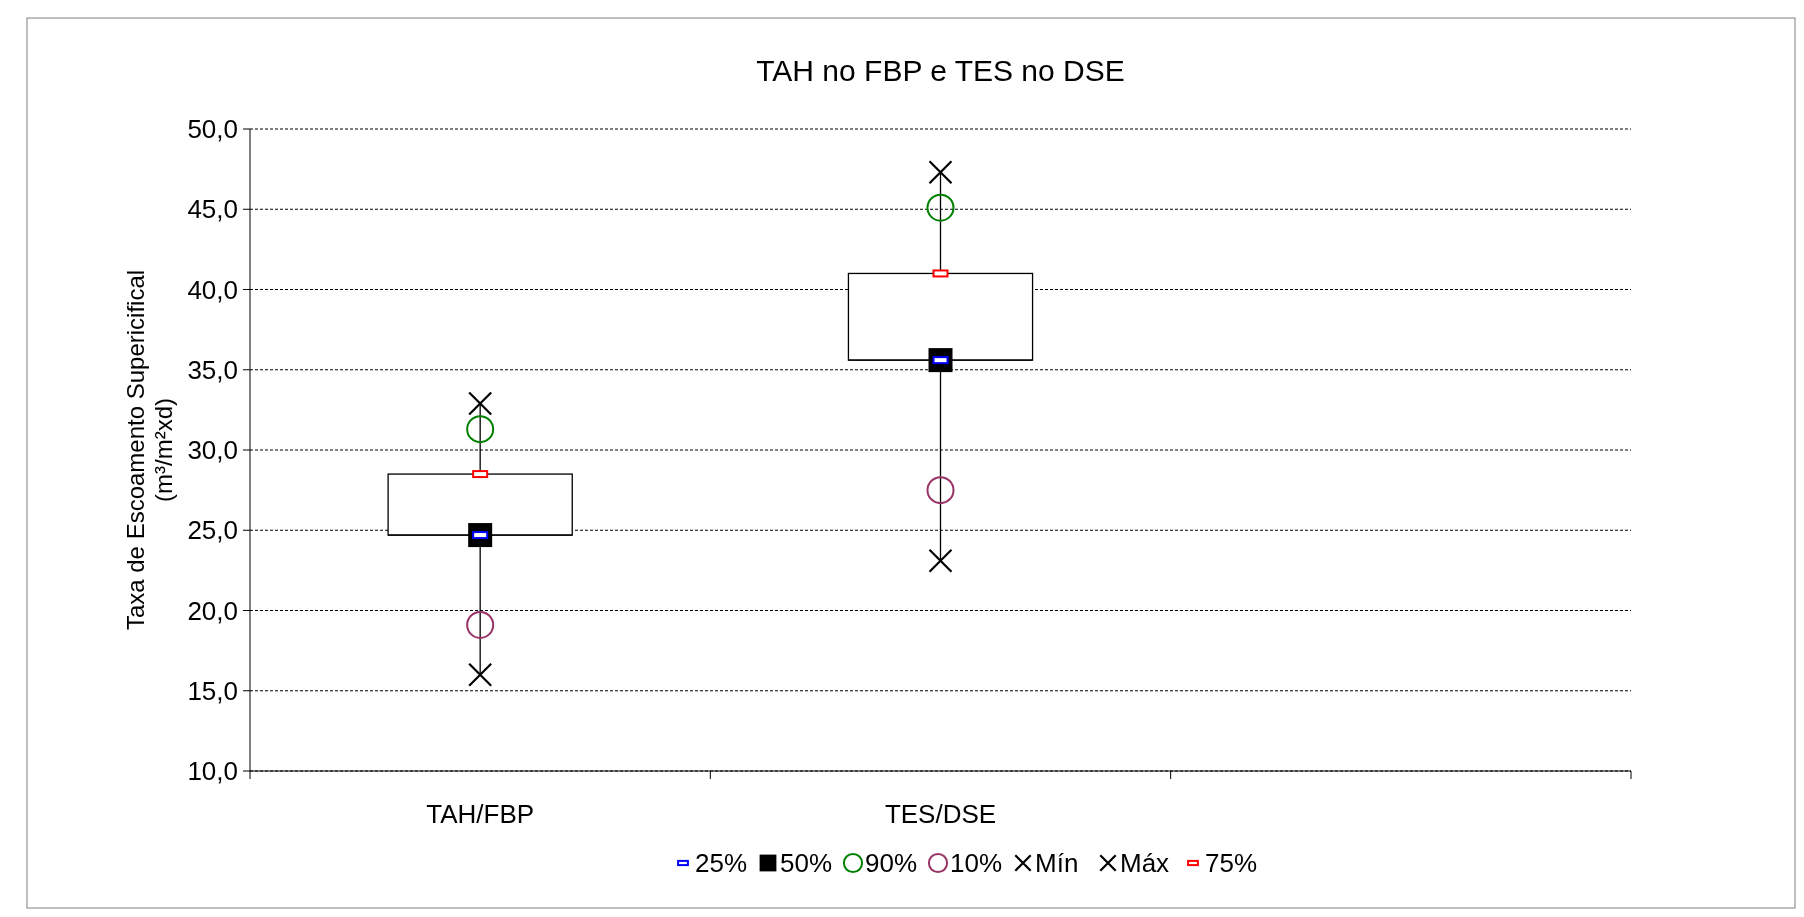 The image size is (1804, 917). Describe the element at coordinates (212, 129) in the screenshot. I see `y-tick-label: 50,0` at that location.